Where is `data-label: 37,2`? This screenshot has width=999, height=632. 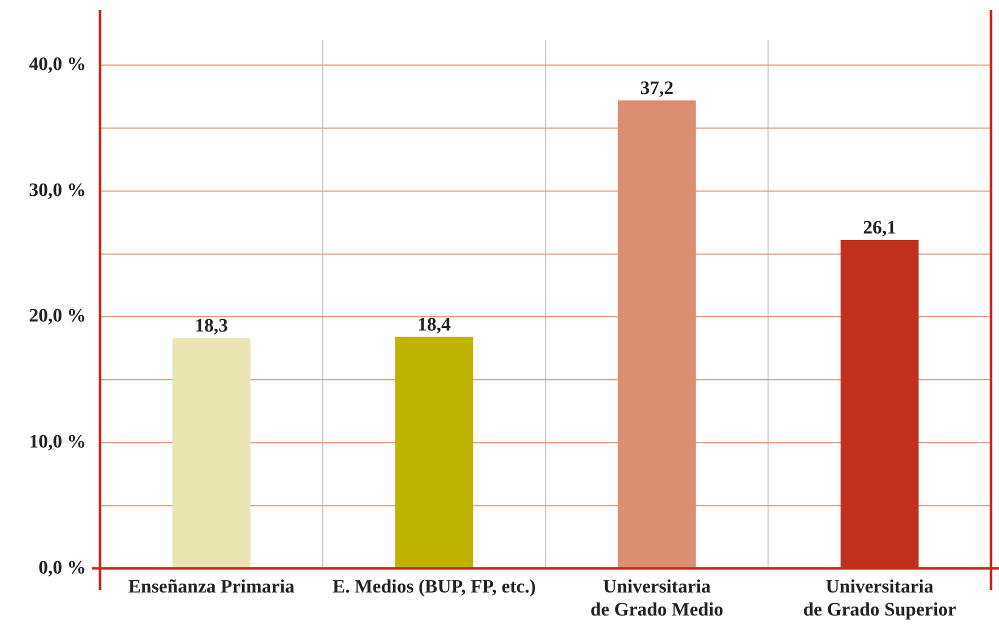 data-label: 37,2 is located at coordinates (657, 88).